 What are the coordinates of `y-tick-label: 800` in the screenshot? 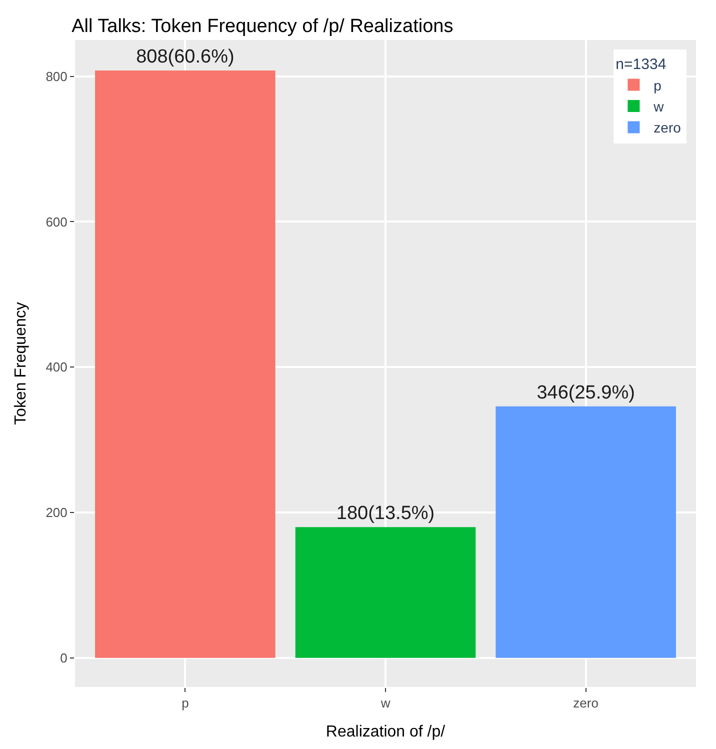 It's located at (57, 76).